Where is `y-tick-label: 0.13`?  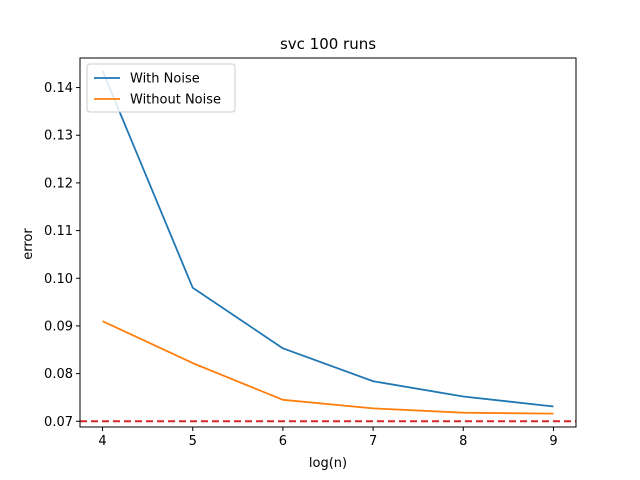 y-tick-label: 0.13 is located at coordinates (58, 136).